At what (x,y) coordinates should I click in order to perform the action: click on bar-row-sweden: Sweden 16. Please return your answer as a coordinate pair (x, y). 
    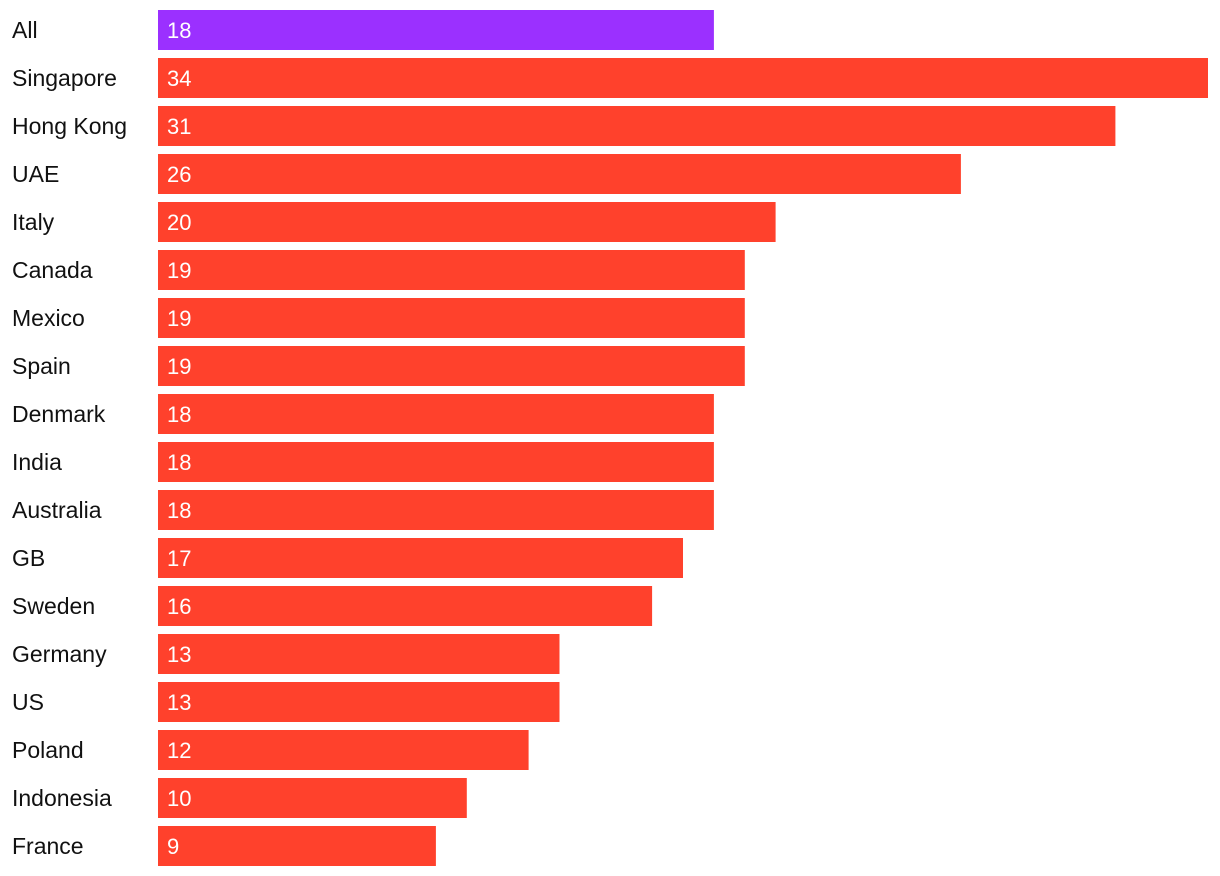
    Looking at the image, I should click on (332, 606).